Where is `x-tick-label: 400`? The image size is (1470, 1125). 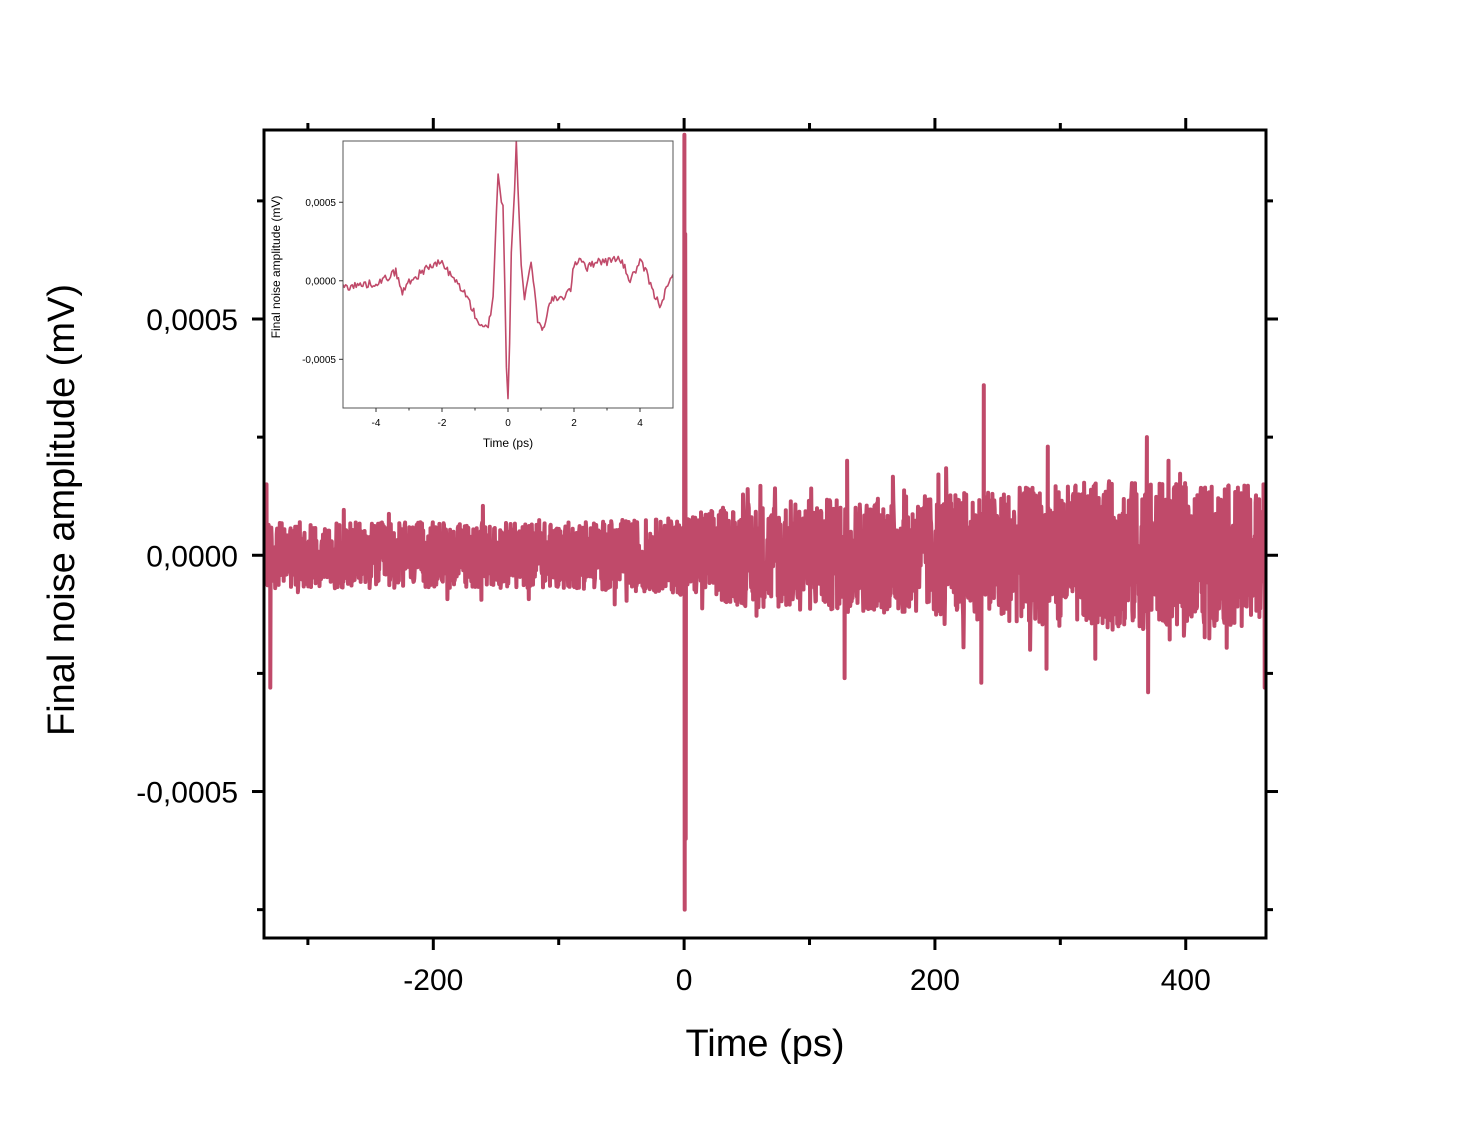 x-tick-label: 400 is located at coordinates (1186, 980).